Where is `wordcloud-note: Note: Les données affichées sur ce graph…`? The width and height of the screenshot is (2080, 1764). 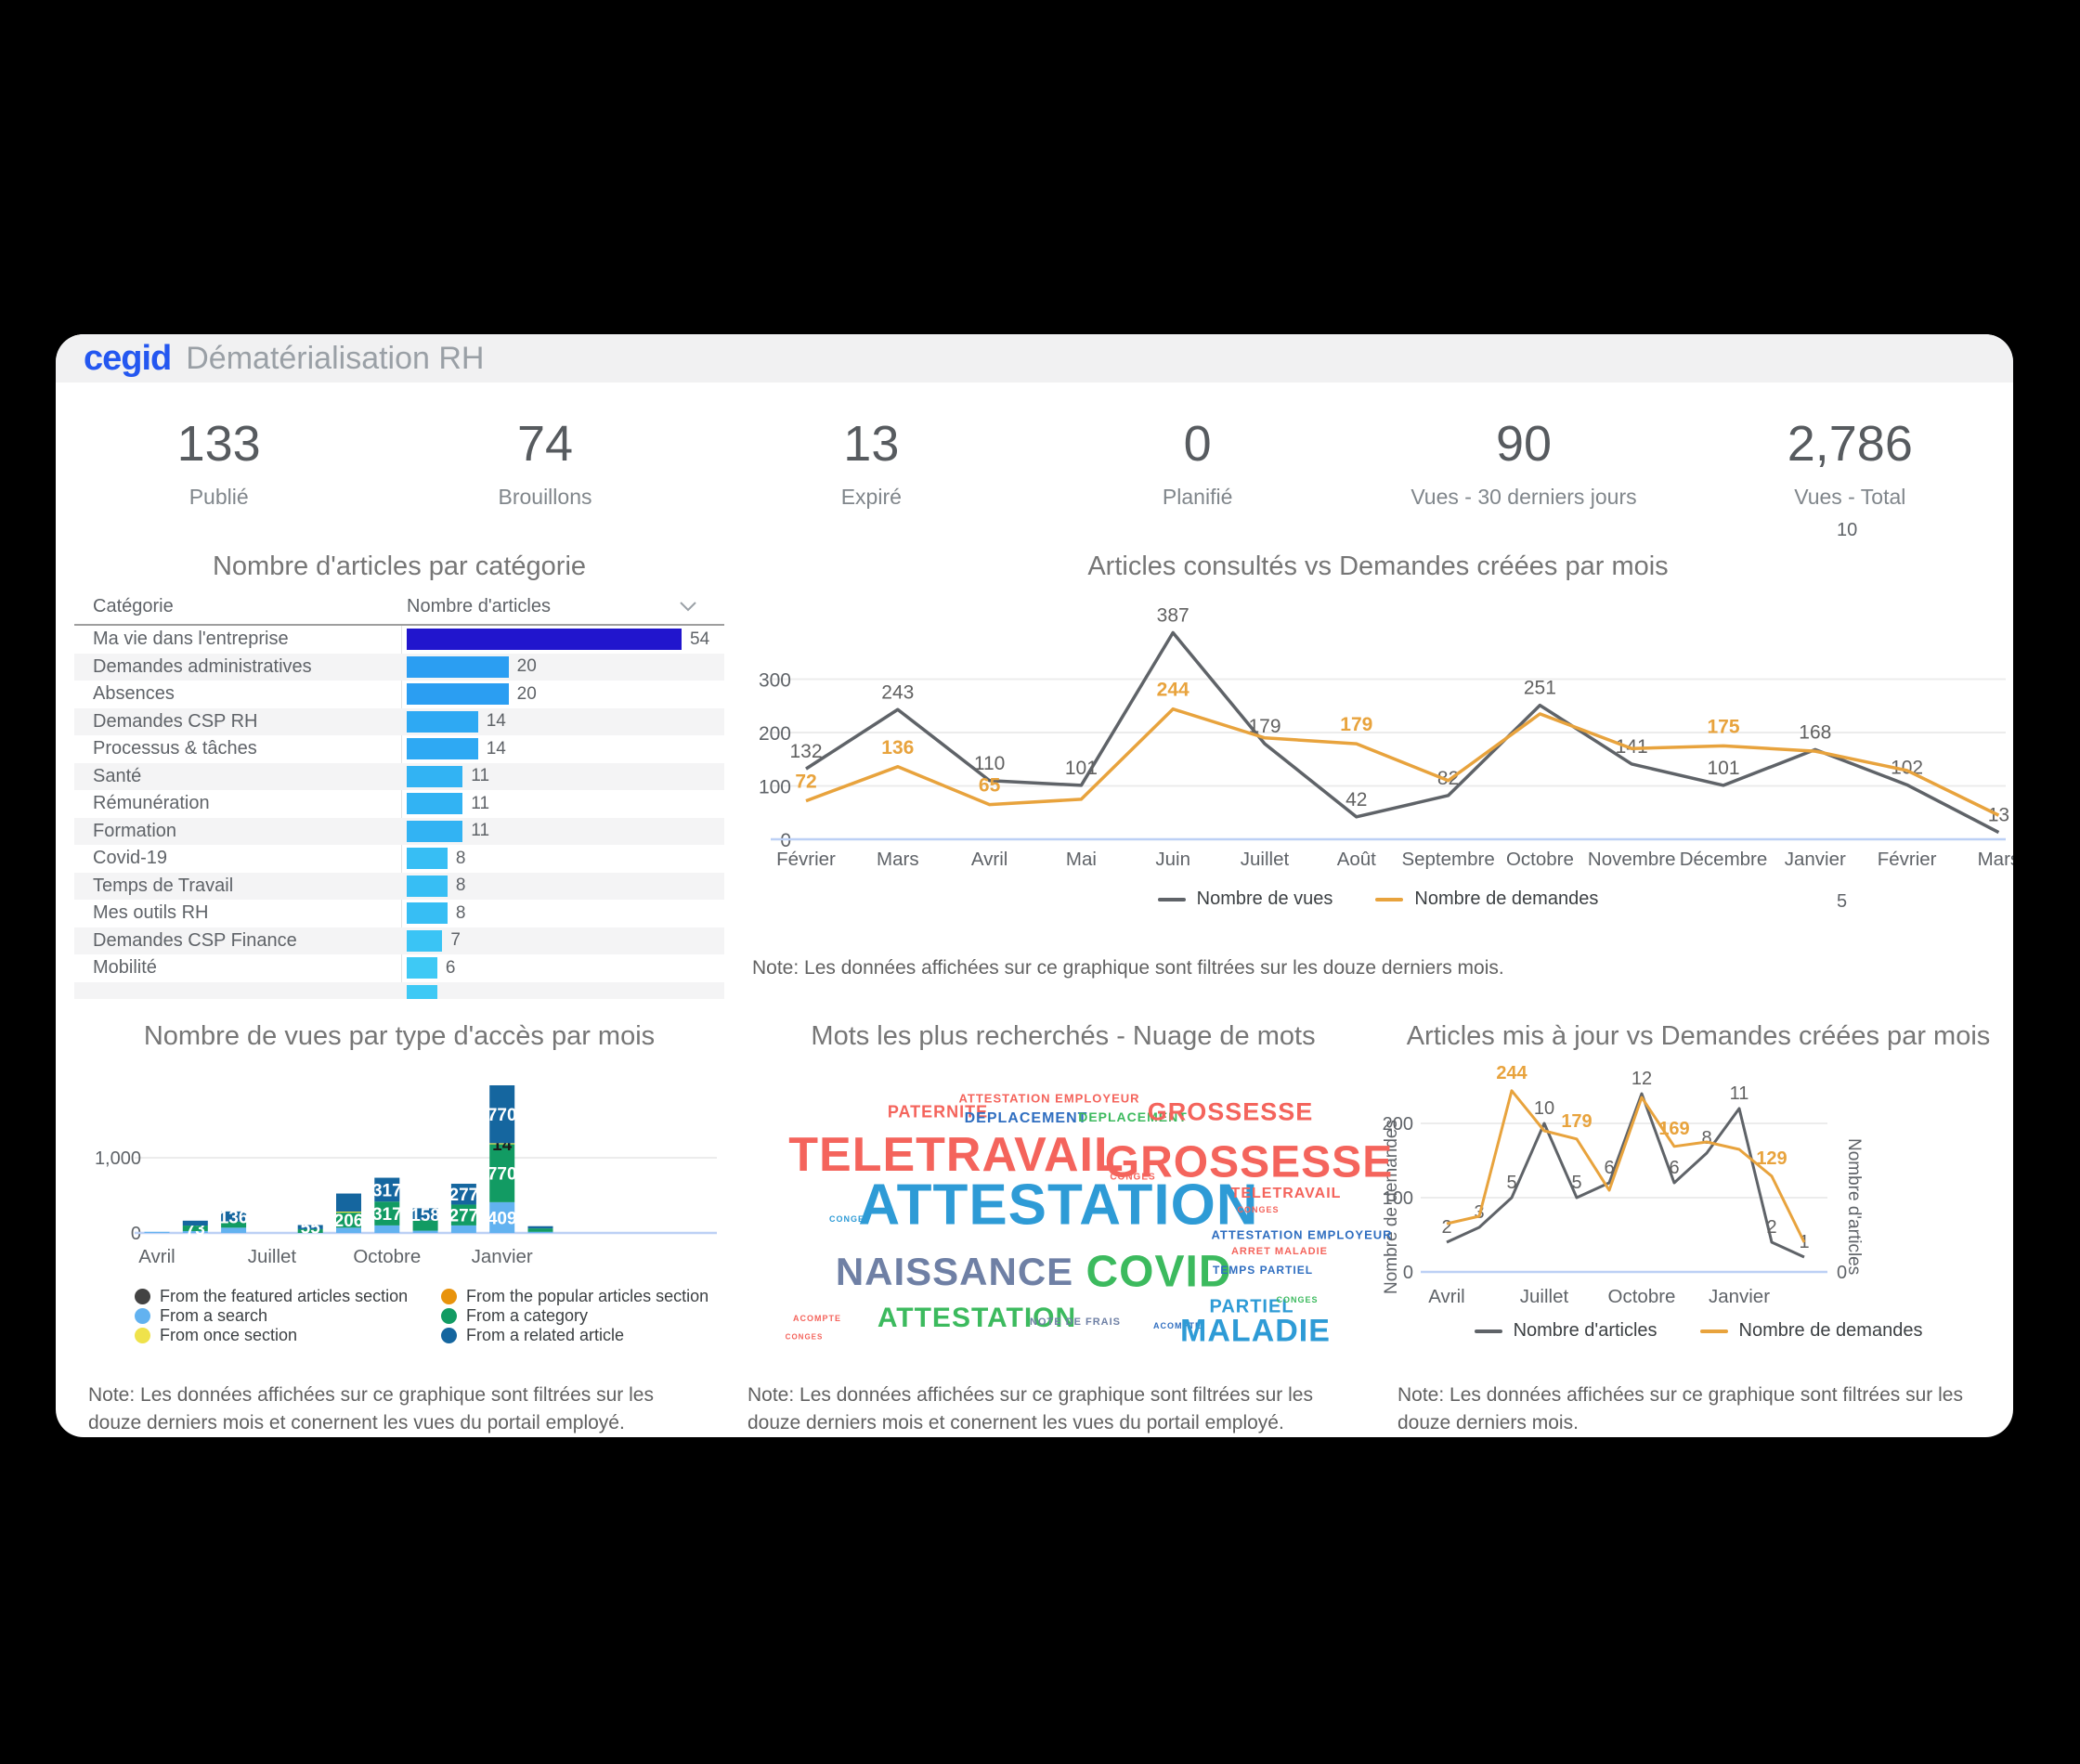 wordcloud-note: Note: Les données affichées sur ce graph… is located at coordinates (1030, 1408).